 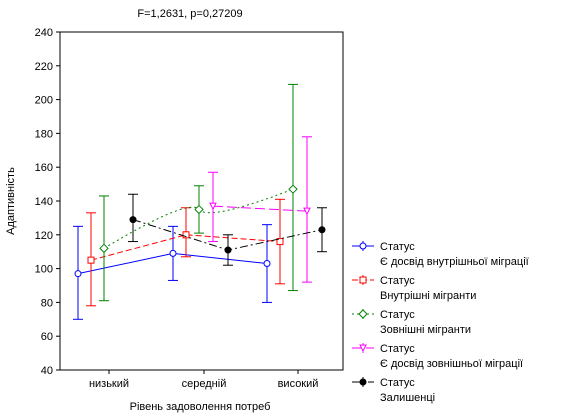 I want to click on x-tick-label: середній, so click(x=204, y=384).